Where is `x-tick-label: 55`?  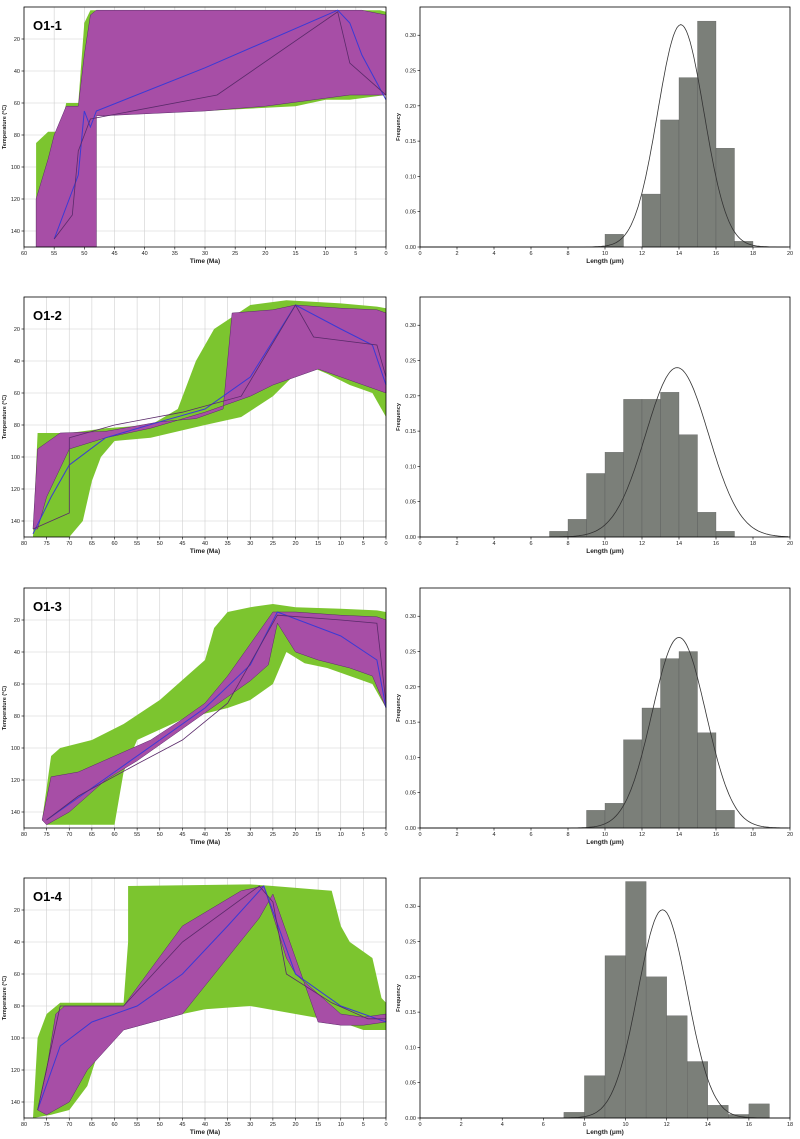 x-tick-label: 55 is located at coordinates (137, 835).